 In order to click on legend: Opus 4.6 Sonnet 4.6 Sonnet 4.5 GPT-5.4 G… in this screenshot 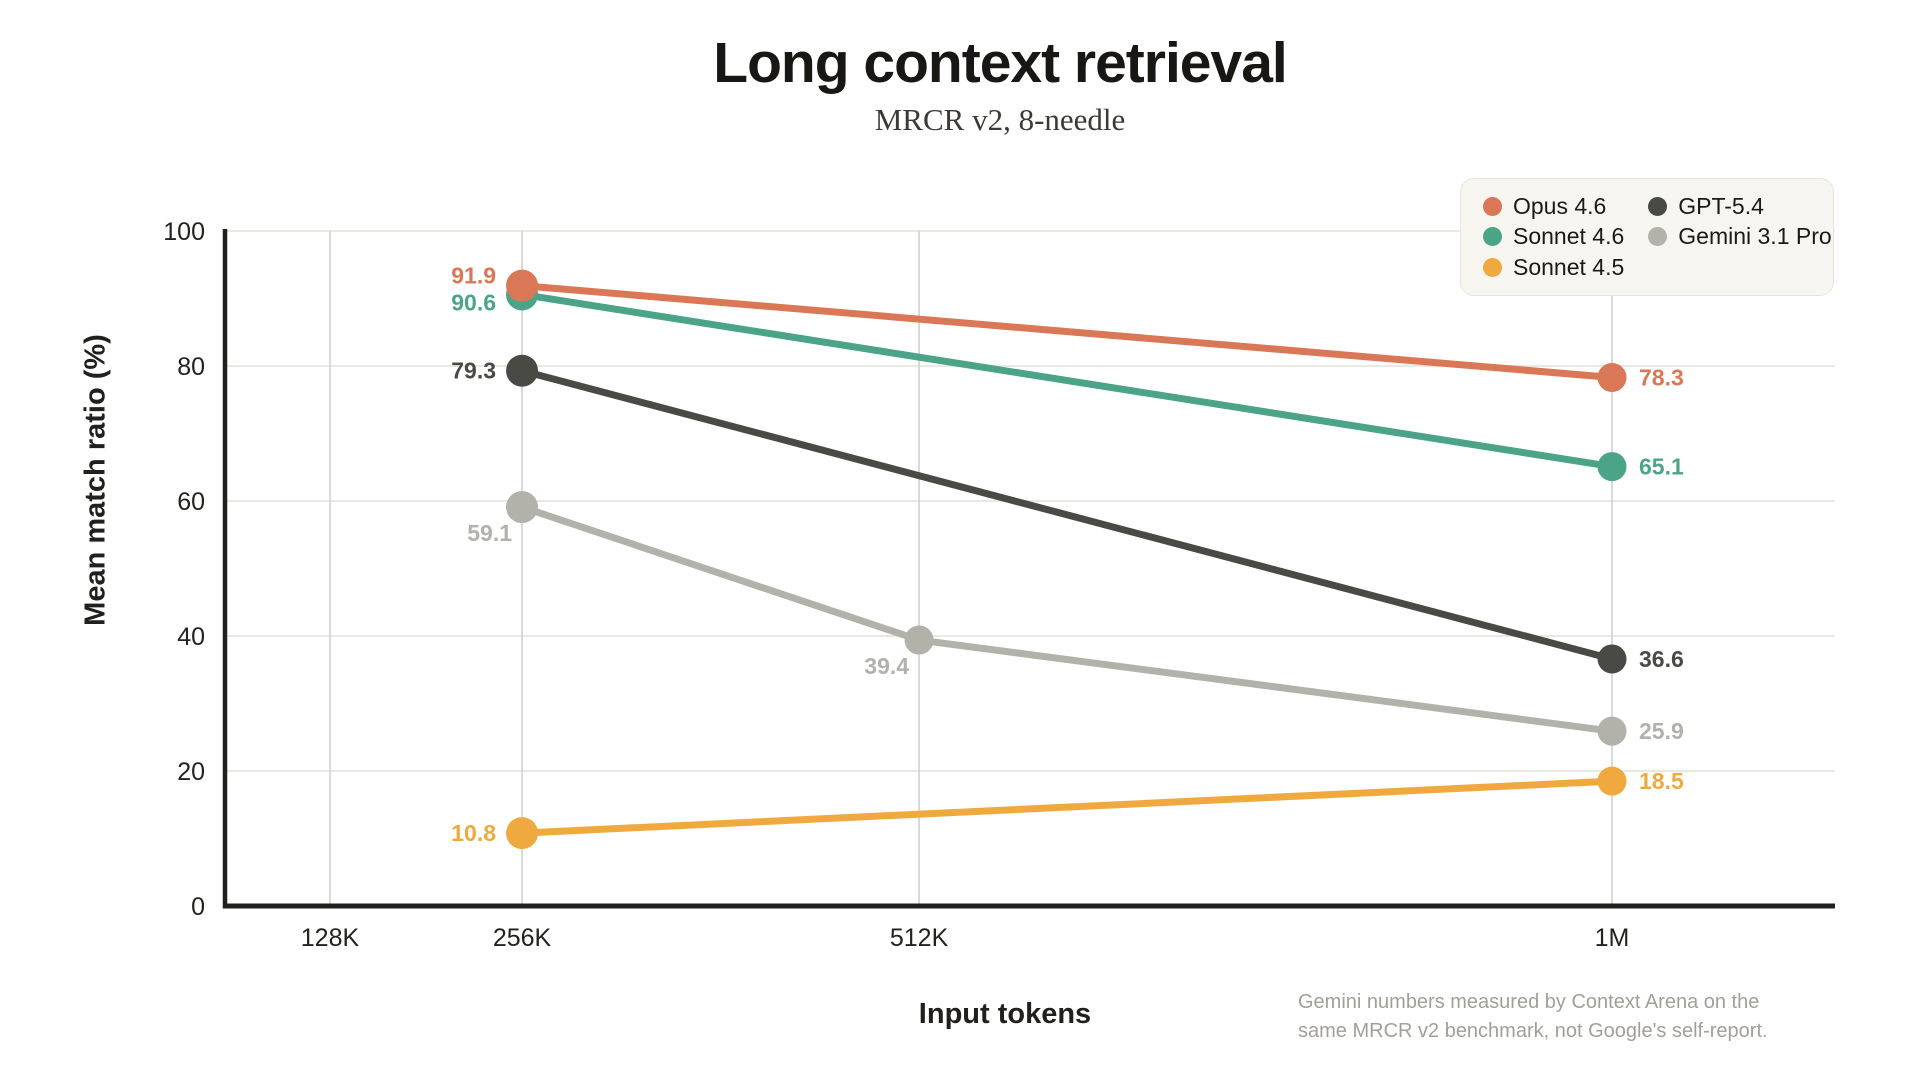, I will do `click(1647, 237)`.